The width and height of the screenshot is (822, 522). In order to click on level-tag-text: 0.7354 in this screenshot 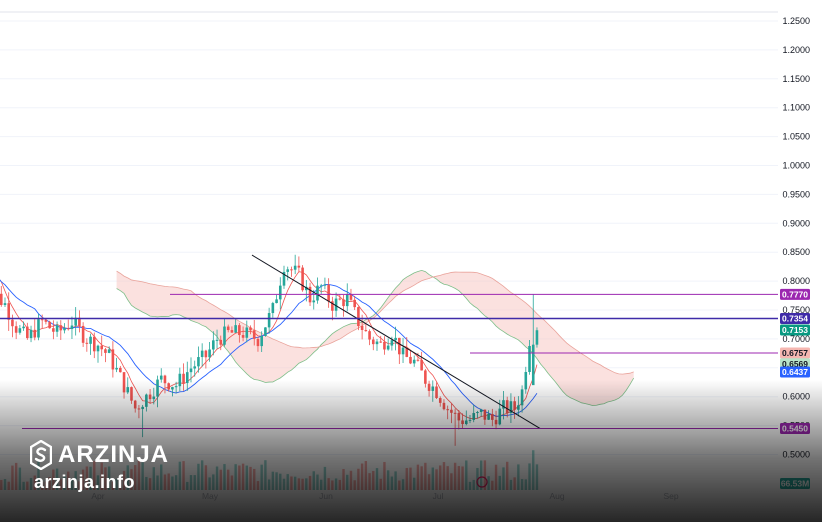, I will do `click(795, 318)`.